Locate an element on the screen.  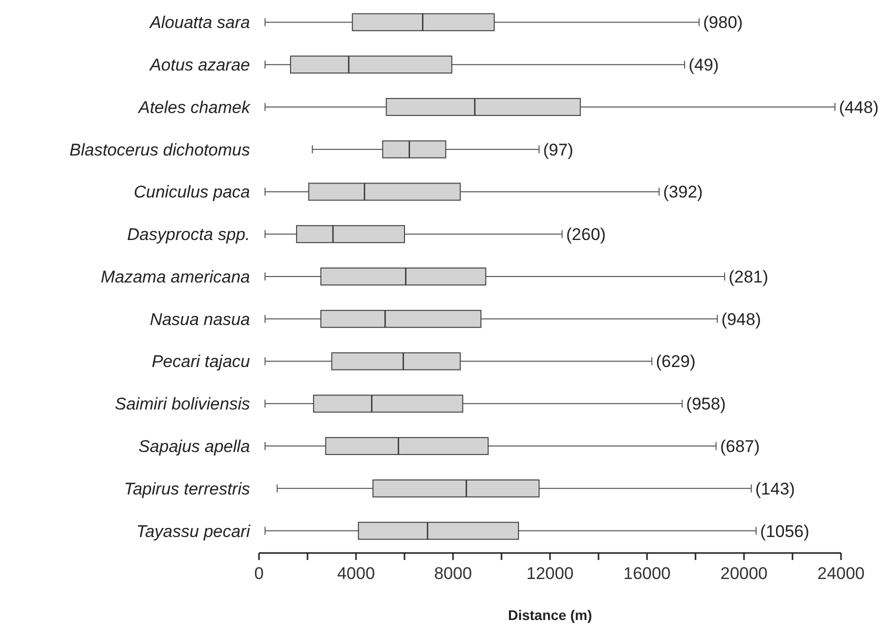
annotation: (629) is located at coordinates (676, 362).